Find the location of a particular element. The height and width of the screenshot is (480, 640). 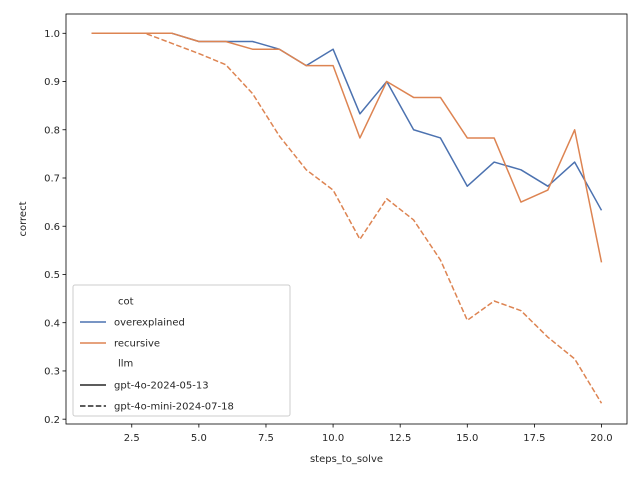

legend-title-cot: cot is located at coordinates (126, 302).